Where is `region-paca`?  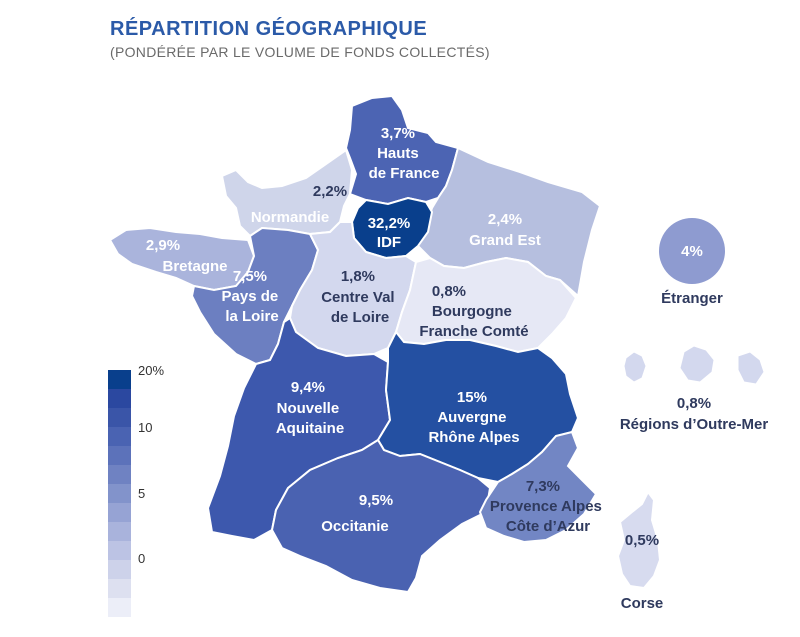
region-paca is located at coordinates (538, 487).